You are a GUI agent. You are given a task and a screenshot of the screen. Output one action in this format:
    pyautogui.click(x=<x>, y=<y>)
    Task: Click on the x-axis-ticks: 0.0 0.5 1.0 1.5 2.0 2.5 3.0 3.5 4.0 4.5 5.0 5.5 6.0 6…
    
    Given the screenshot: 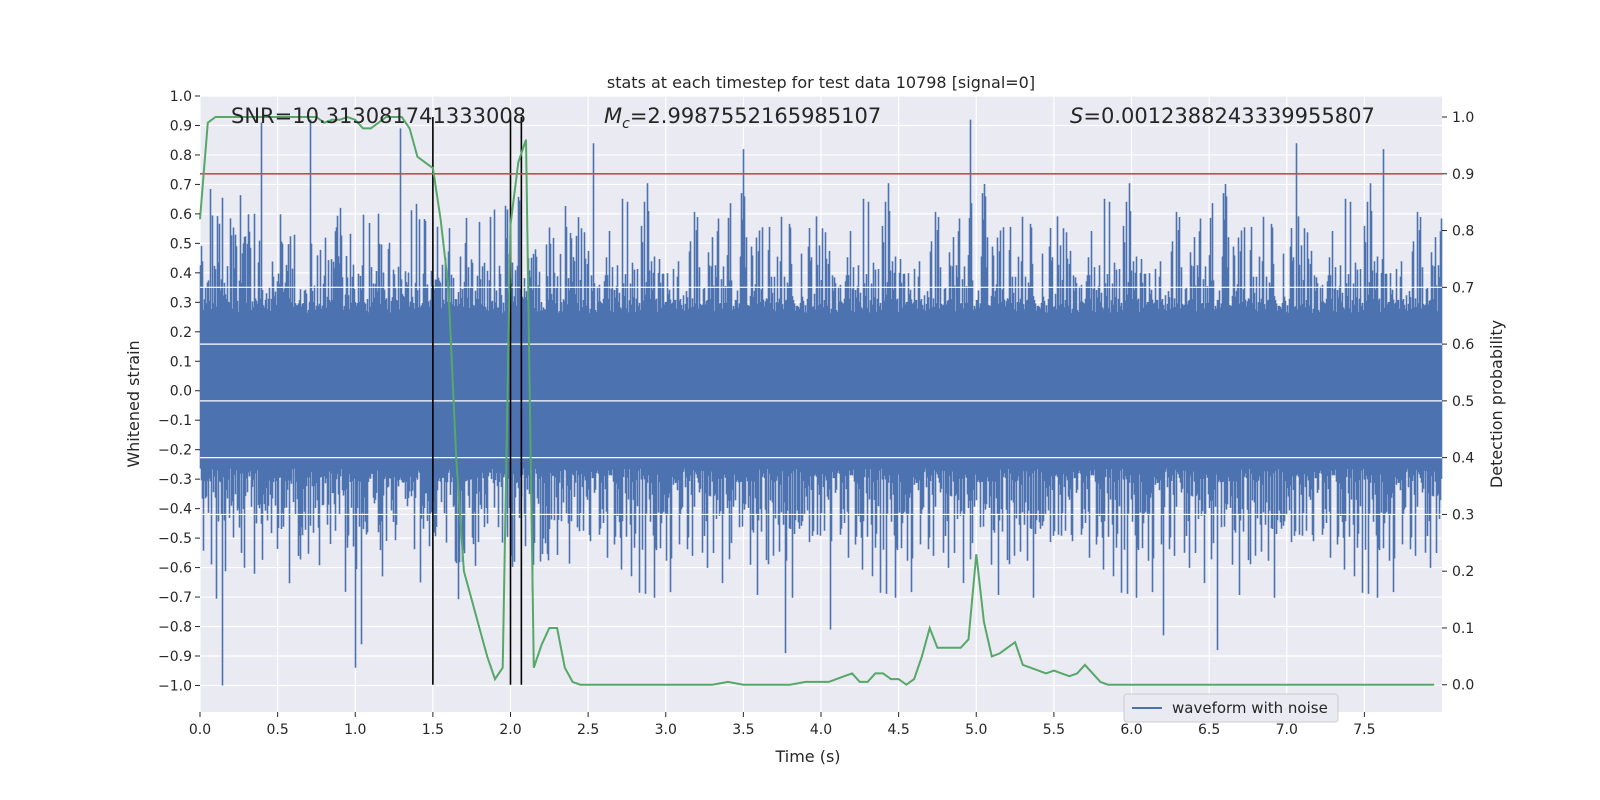 What is the action you would take?
    pyautogui.click(x=782, y=725)
    